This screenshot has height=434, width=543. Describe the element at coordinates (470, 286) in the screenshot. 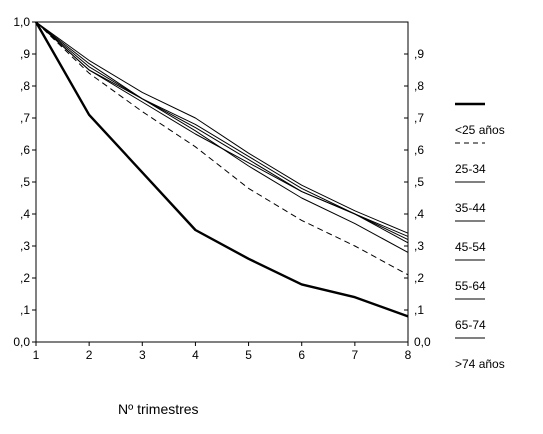

I see `legend-label: 55-64` at that location.